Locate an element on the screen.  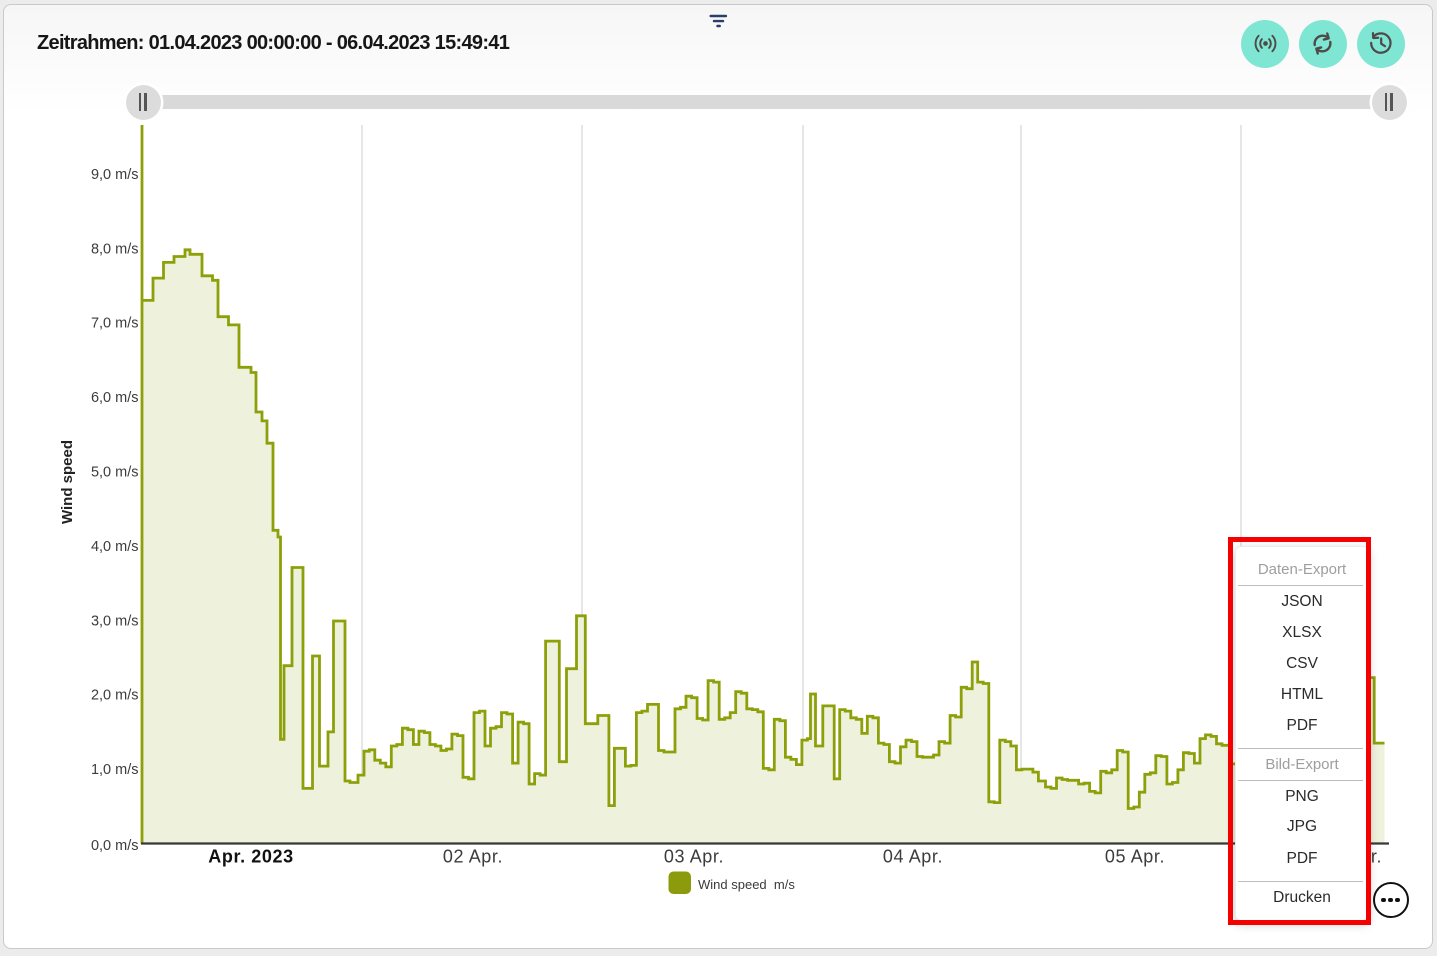
svg-text: Wind speed m/s is located at coordinates (746, 884).